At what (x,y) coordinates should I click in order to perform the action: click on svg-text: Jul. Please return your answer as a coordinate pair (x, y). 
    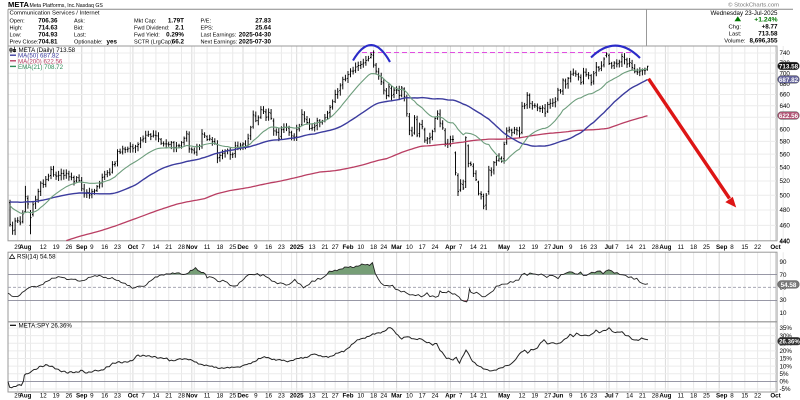
    Looking at the image, I should click on (609, 395).